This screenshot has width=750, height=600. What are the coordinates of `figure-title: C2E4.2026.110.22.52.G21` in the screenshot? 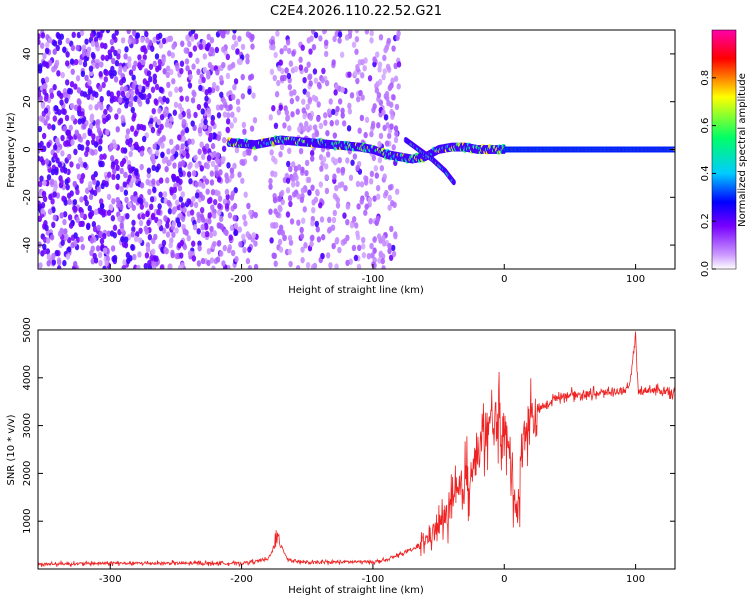 It's located at (356, 11).